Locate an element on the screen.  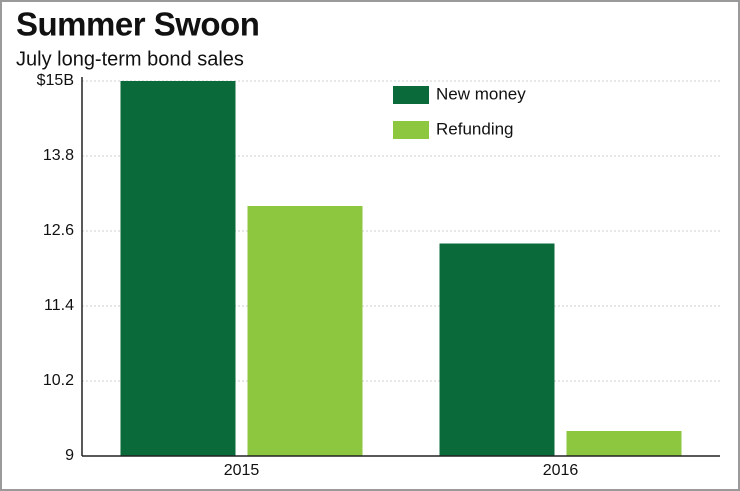
y-tick-label: 12.6 is located at coordinates (58, 230).